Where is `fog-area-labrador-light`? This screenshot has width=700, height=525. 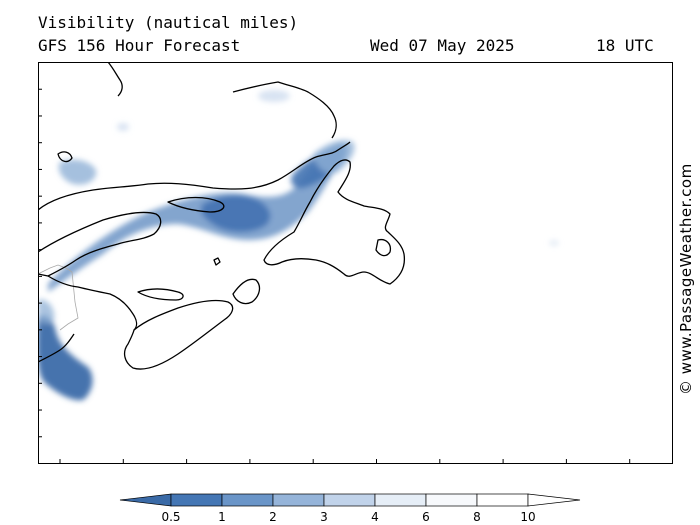
fog-area-labrador-light is located at coordinates (274, 96).